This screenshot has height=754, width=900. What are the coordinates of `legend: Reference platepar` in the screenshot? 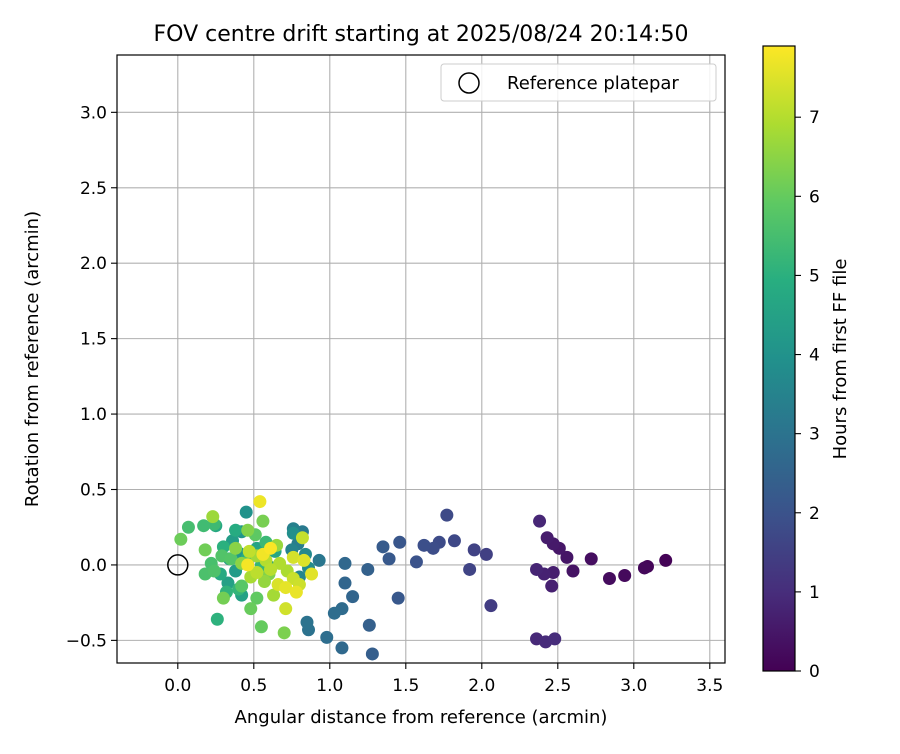 It's located at (578, 82).